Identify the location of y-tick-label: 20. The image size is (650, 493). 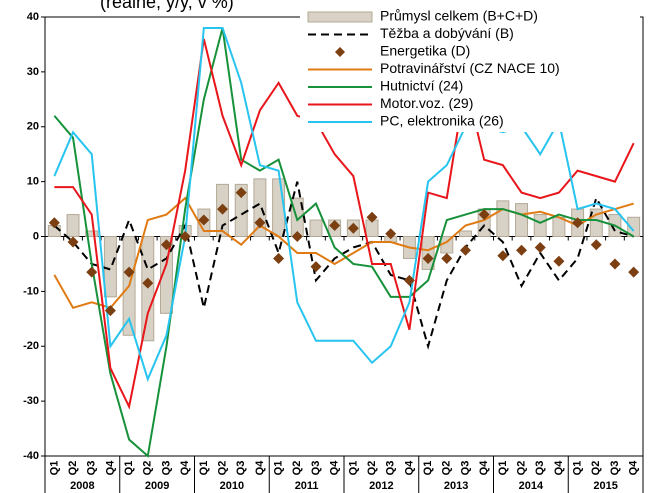
(33, 127).